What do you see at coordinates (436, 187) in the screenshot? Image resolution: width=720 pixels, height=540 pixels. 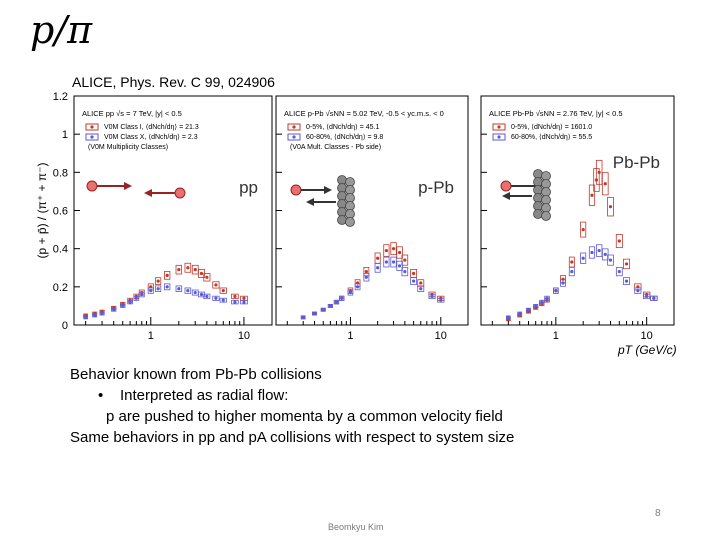 I see `panel-system-label: p-Pb` at bounding box center [436, 187].